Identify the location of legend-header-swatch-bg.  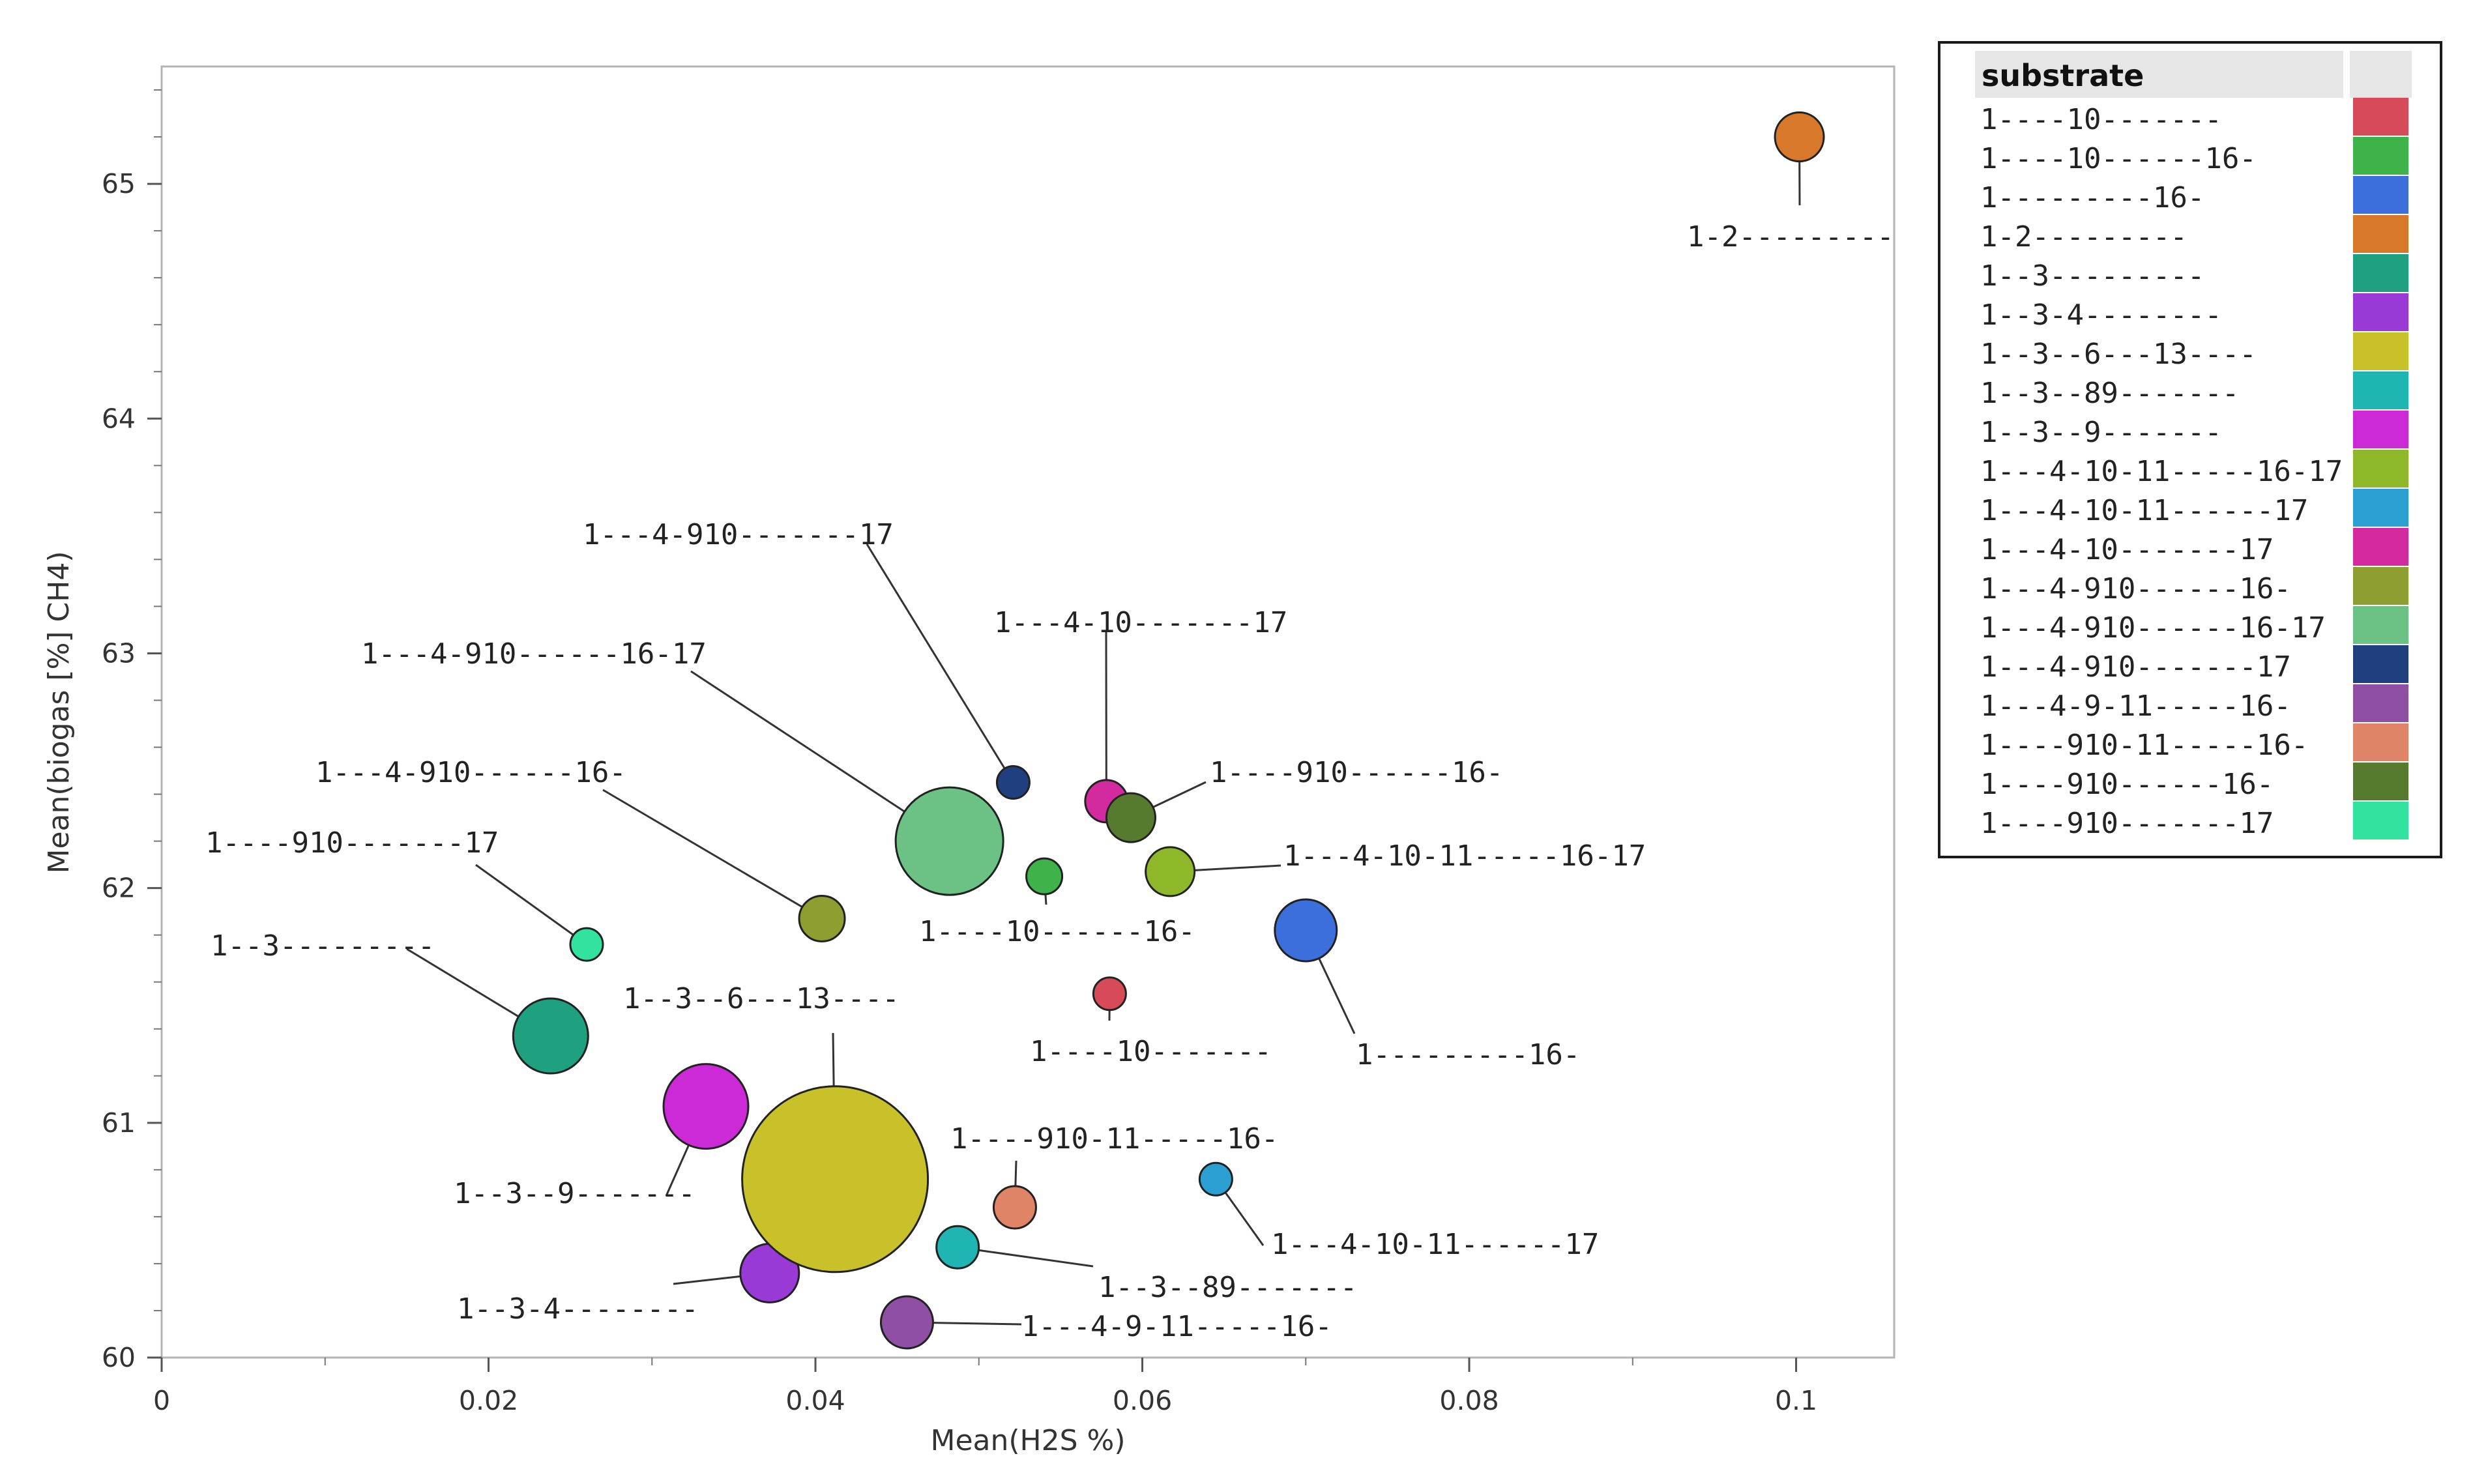
(2381, 74).